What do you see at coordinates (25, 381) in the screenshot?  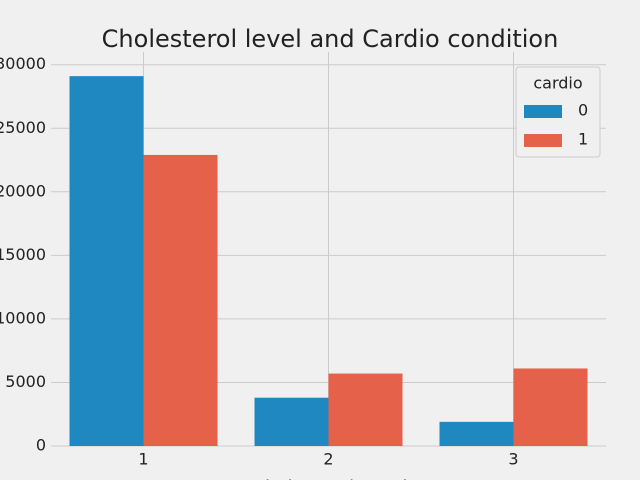 I see `y-tick-label: 5000` at bounding box center [25, 381].